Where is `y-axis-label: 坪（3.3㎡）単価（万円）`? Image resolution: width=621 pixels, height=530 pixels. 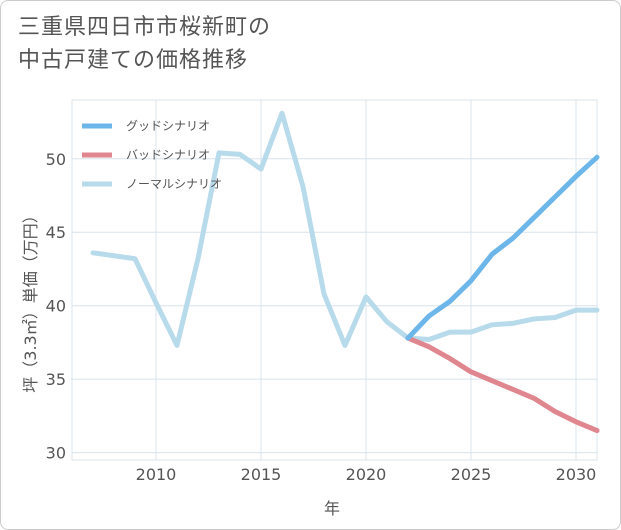
y-axis-label: 坪（3.3㎡）単価（万円） is located at coordinates (30, 299).